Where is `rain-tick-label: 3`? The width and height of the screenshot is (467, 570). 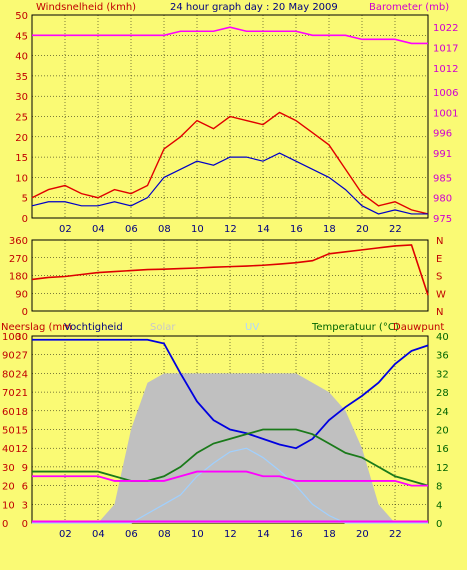 rain-tick-label: 3 is located at coordinates (25, 505).